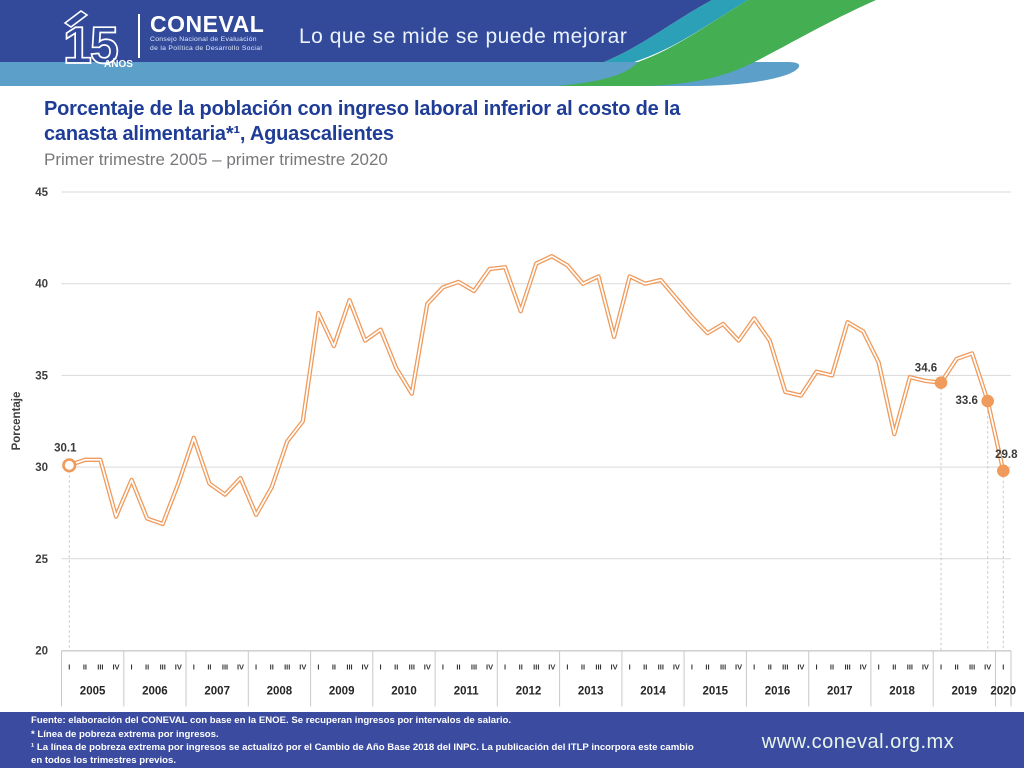  What do you see at coordinates (41, 560) in the screenshot?
I see `y-axis-tick-label: 25` at bounding box center [41, 560].